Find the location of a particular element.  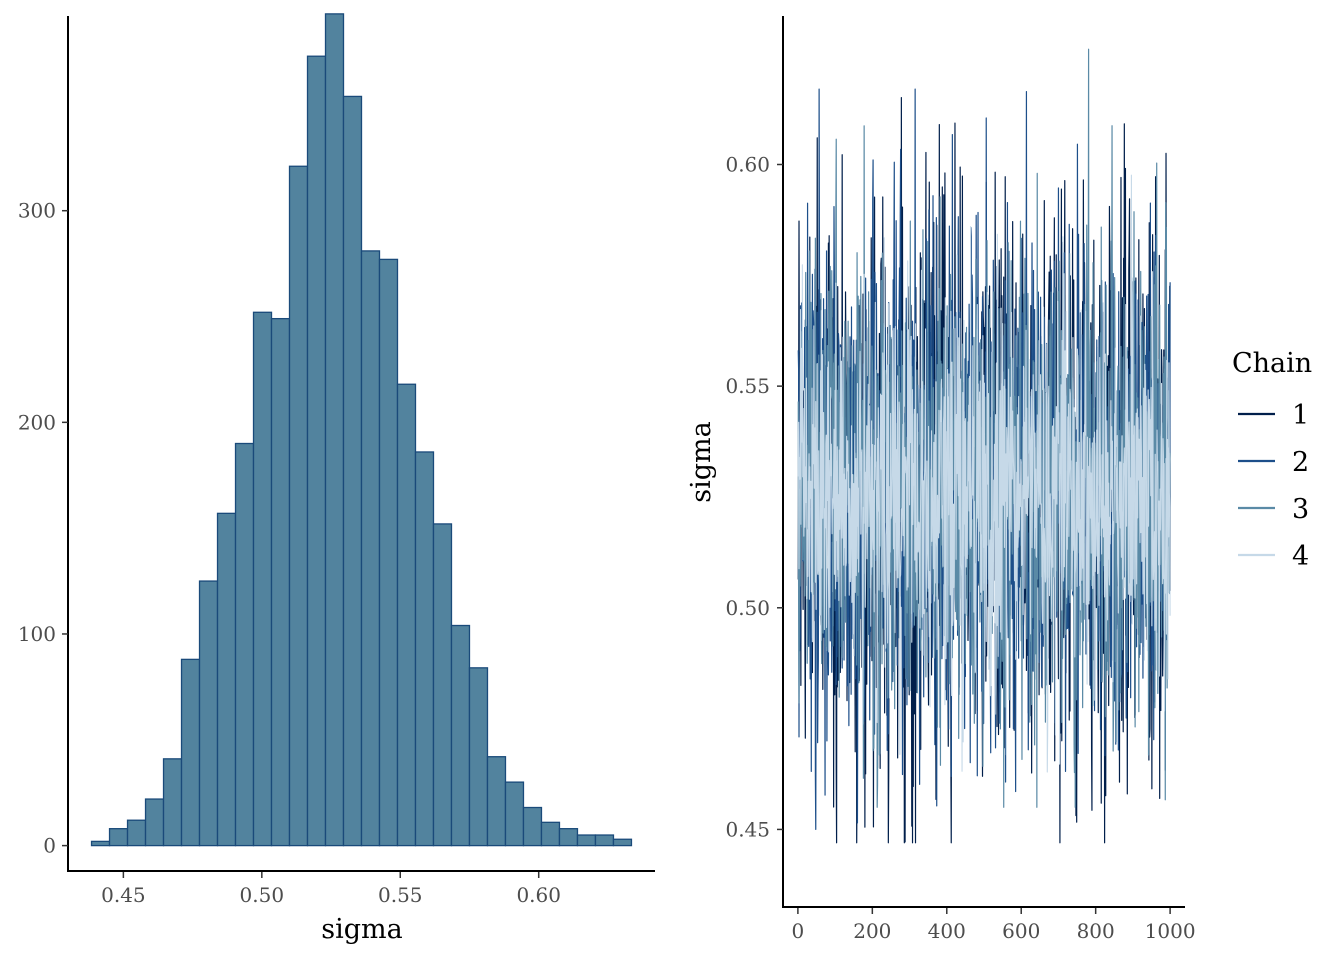

x-tick-label: 0.55 is located at coordinates (400, 895).